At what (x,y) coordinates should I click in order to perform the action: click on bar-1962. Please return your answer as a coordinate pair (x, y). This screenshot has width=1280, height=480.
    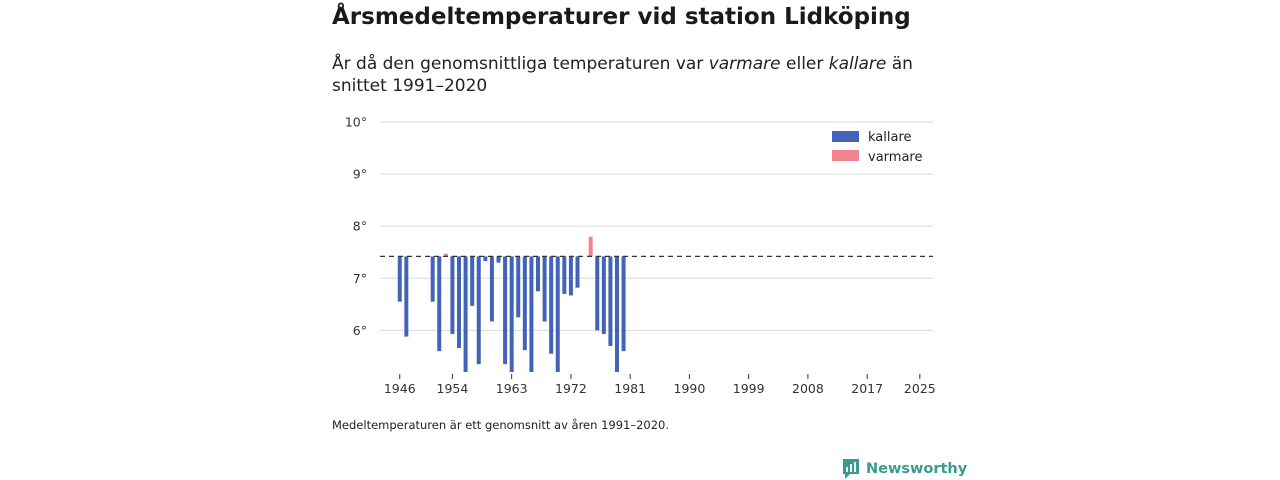
    Looking at the image, I should click on (505, 310).